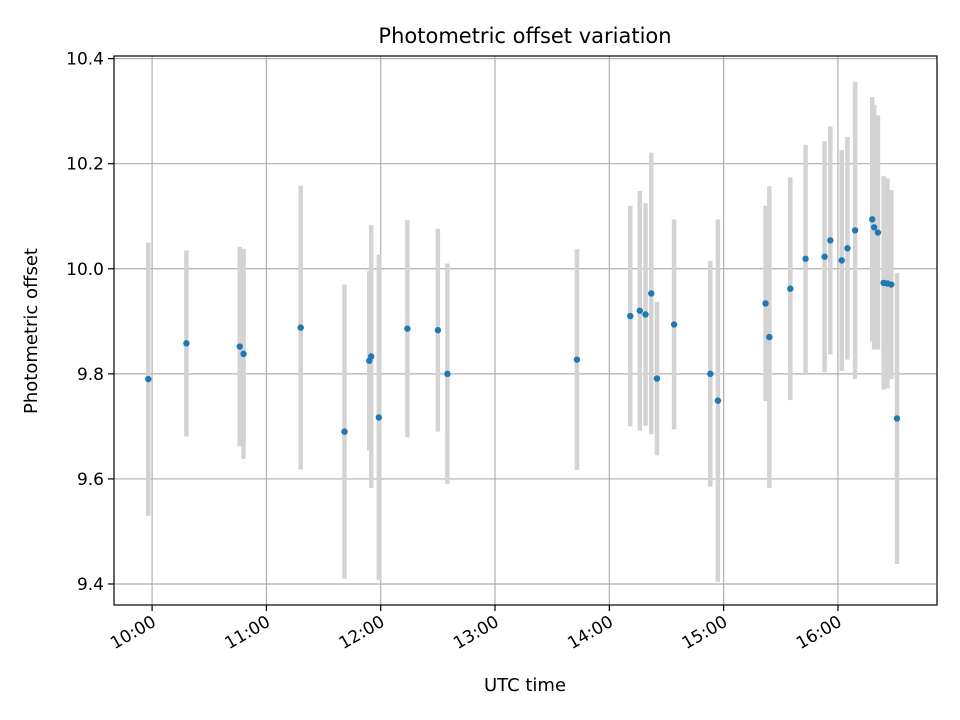 This screenshot has width=960, height=720. Describe the element at coordinates (524, 36) in the screenshot. I see `chart-title: Photometric offset variation` at that location.